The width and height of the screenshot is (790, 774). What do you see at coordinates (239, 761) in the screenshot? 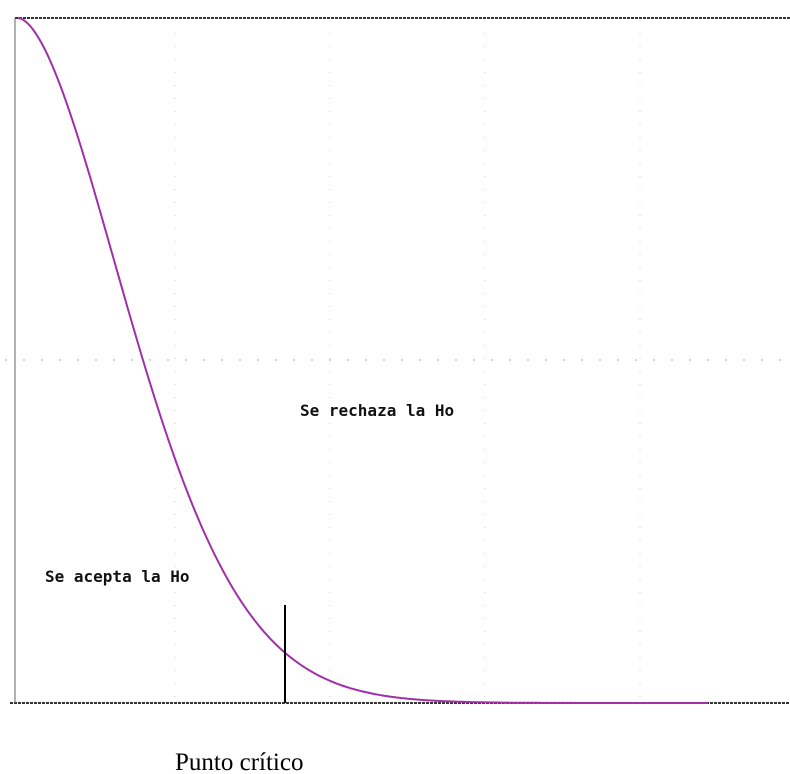
I see `critical-point-label: Punto crítico` at bounding box center [239, 761].